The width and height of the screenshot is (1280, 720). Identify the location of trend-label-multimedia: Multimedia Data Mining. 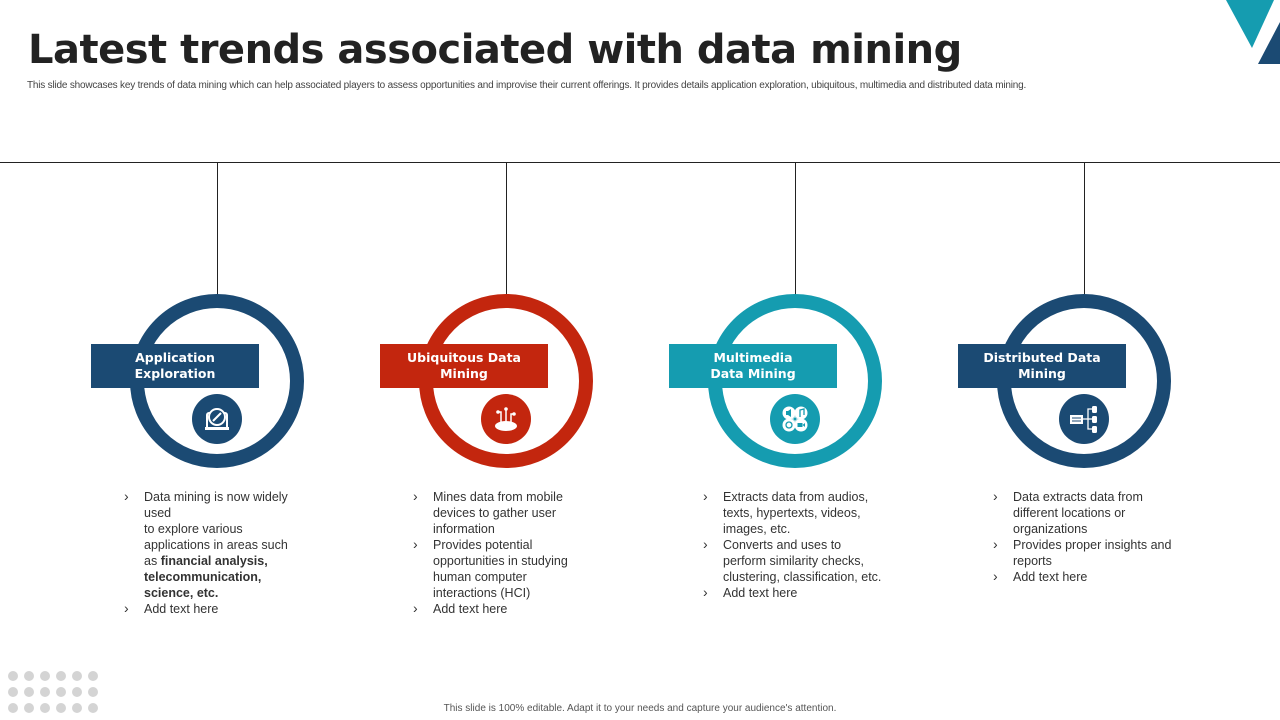
(753, 366).